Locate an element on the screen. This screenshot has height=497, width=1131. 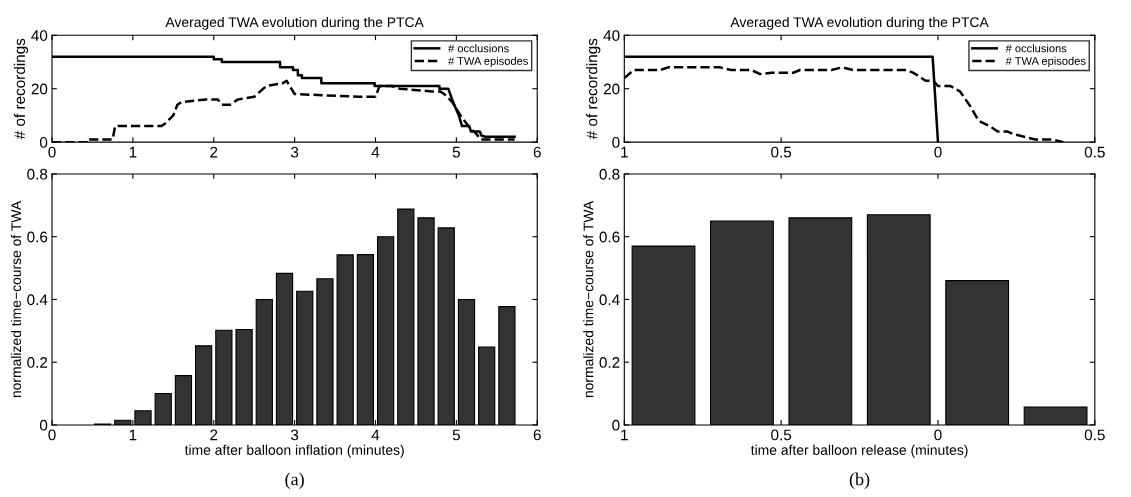
x-axis-title: time after balloon release (minutes) is located at coordinates (859, 451).